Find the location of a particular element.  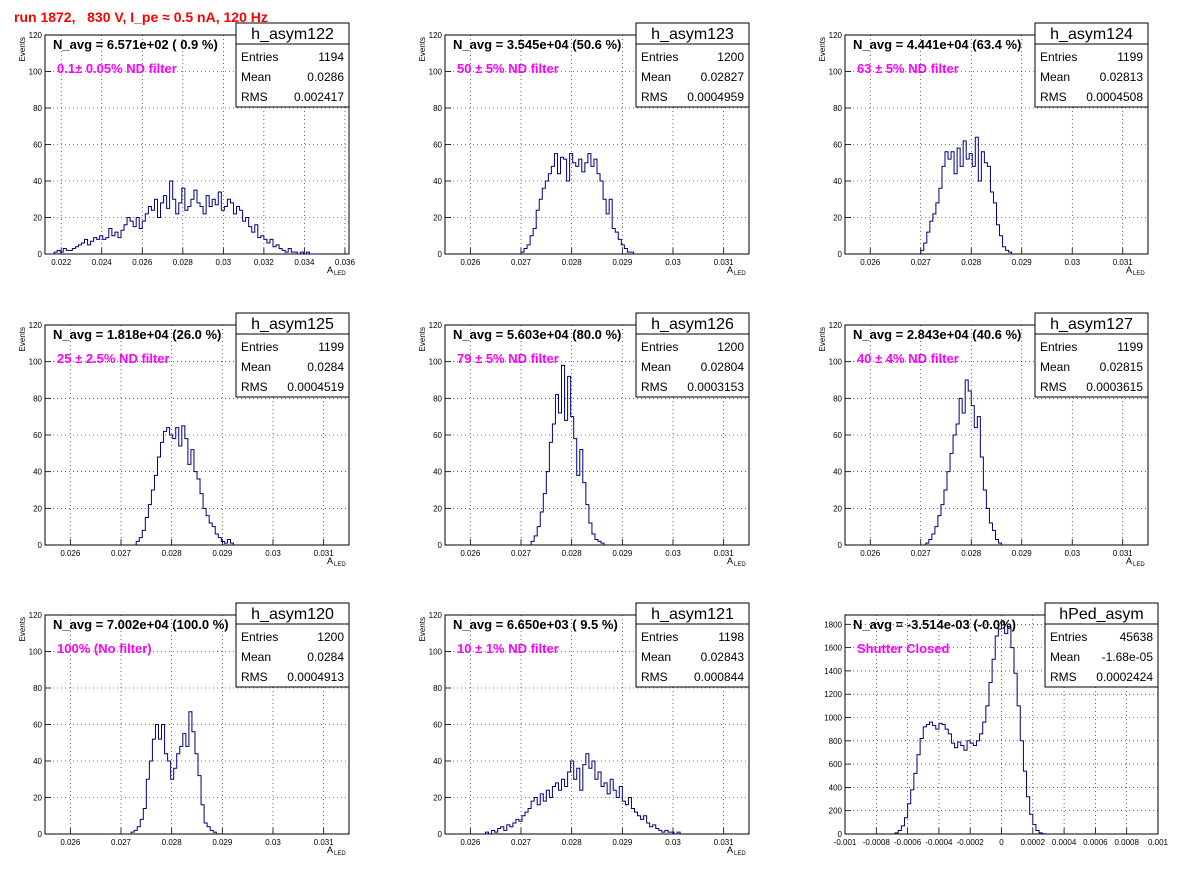

y-tick-label: 1400 is located at coordinates (833, 671).